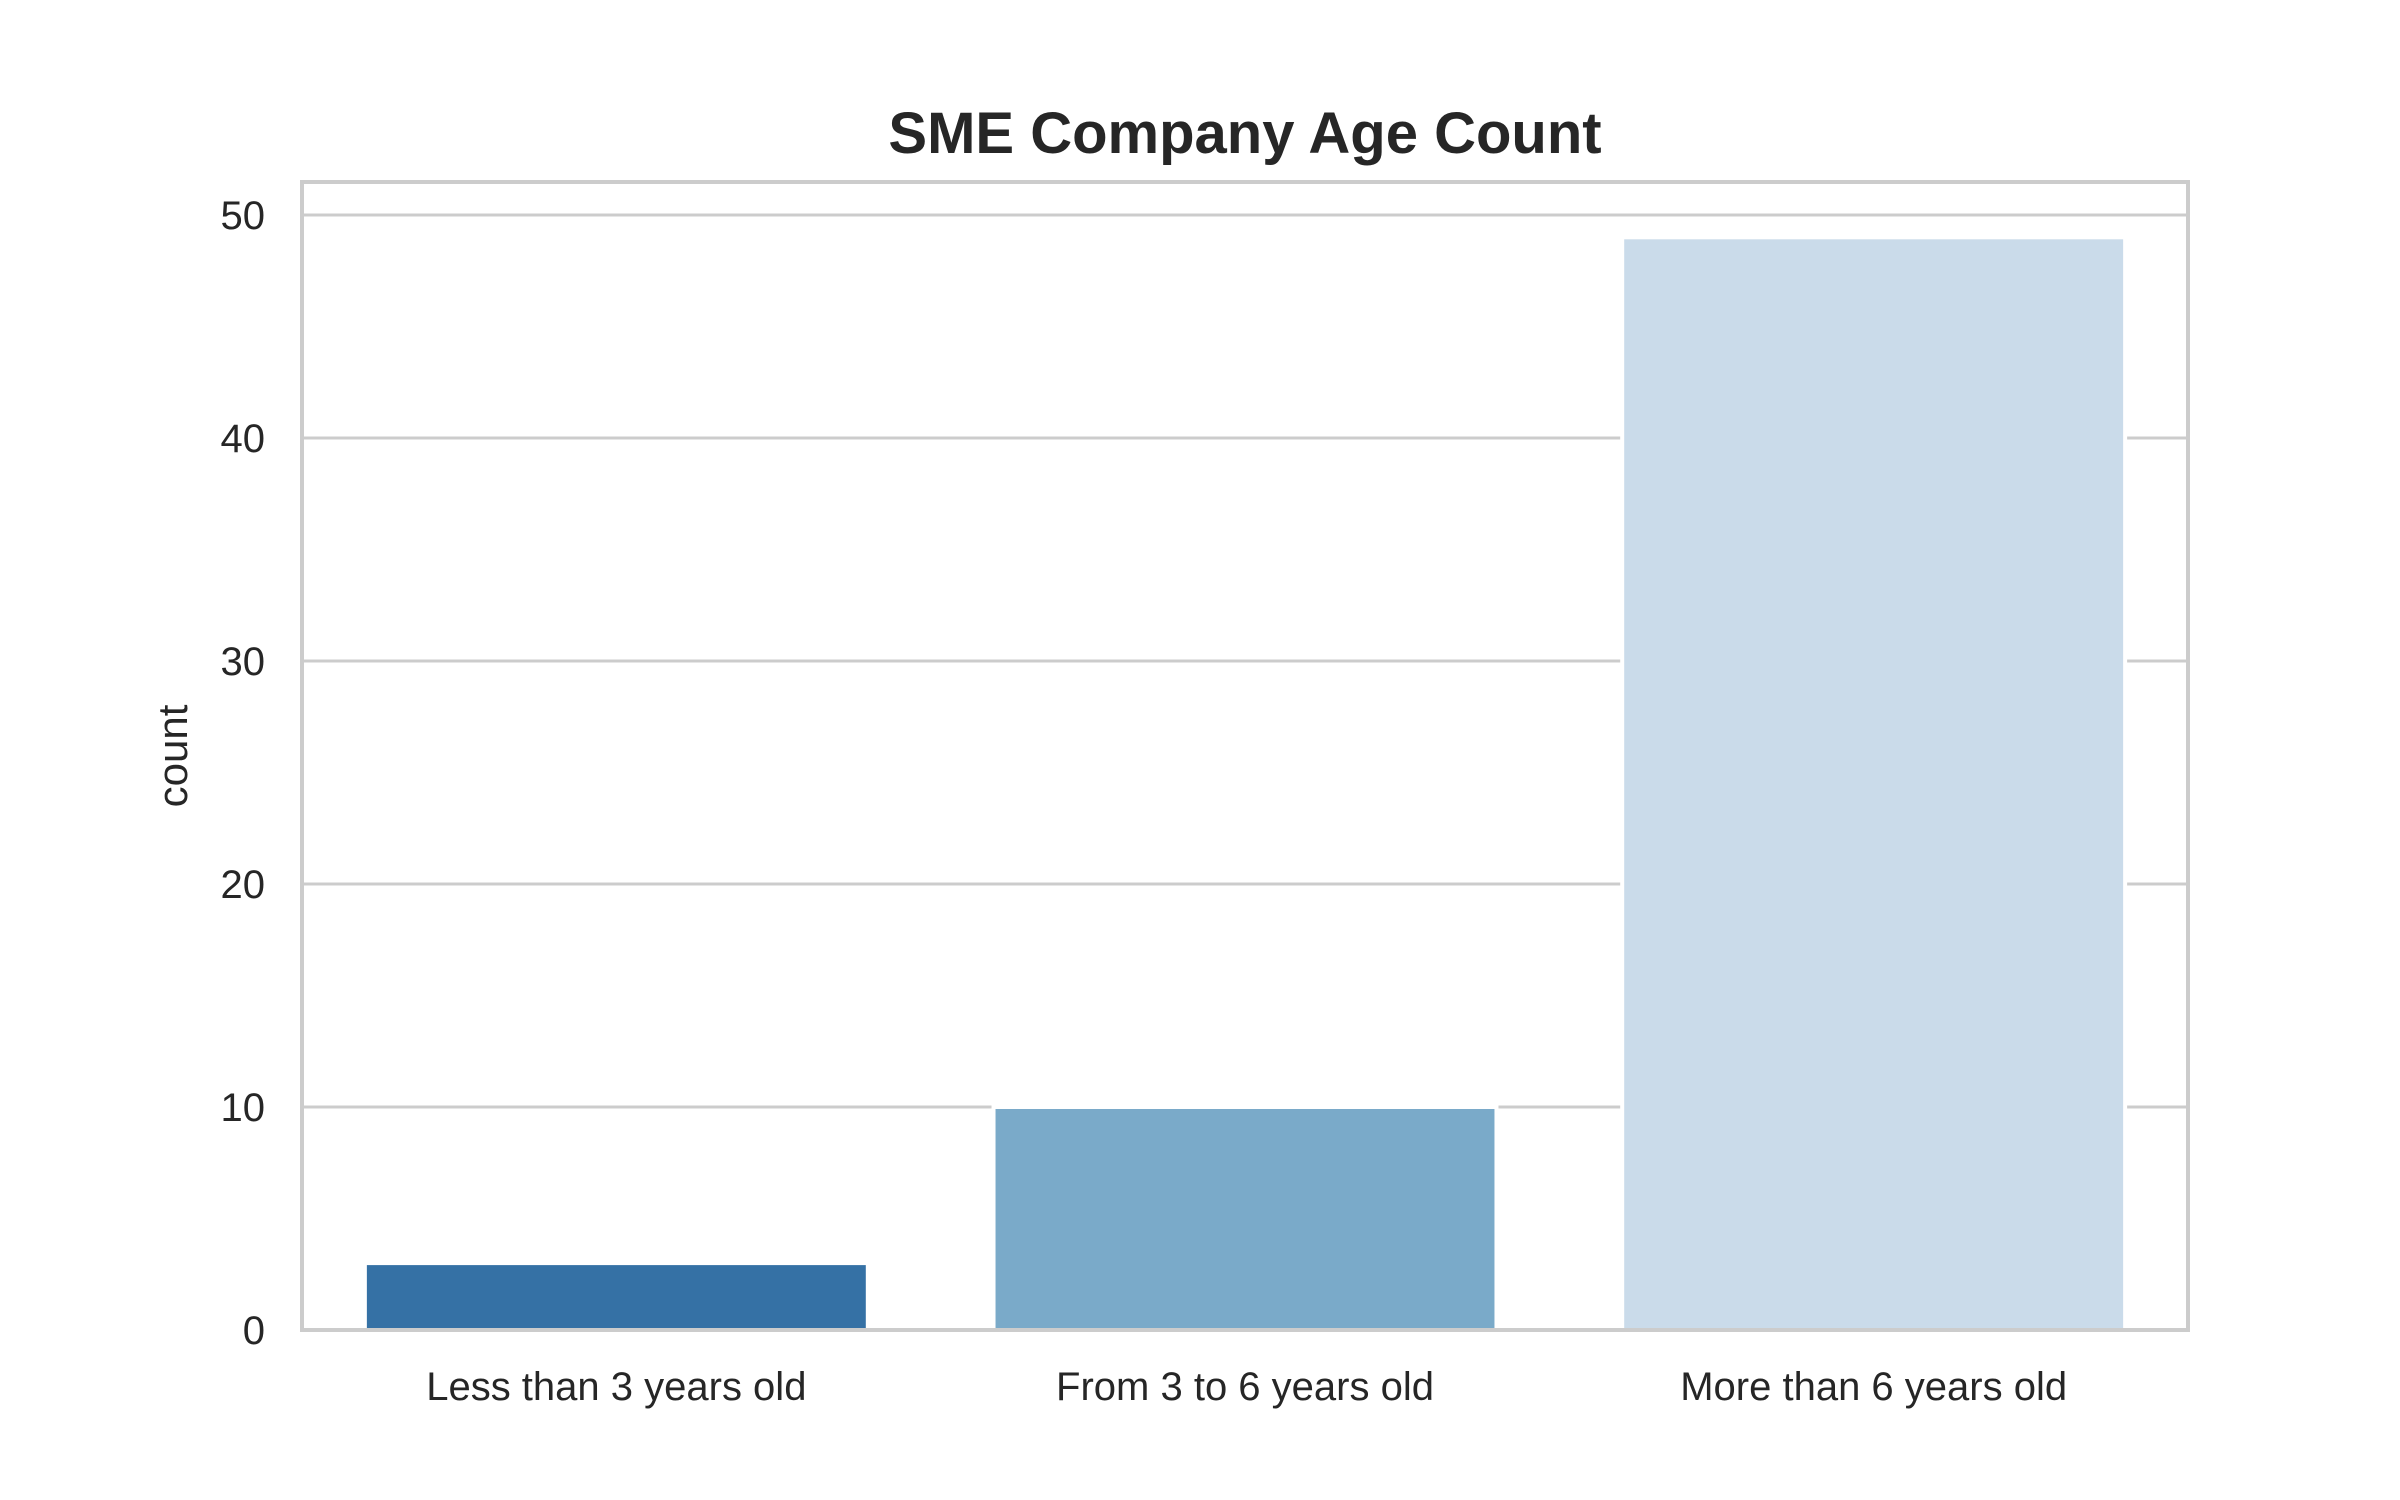 This screenshot has height=1500, width=2400. Describe the element at coordinates (243, 216) in the screenshot. I see `y-tick-label: 50` at that location.